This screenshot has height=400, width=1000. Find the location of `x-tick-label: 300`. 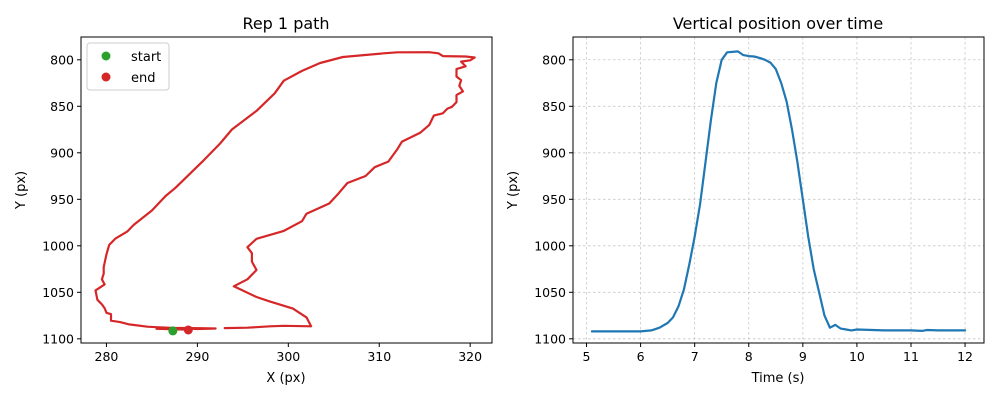

x-tick-label: 300 is located at coordinates (288, 356).